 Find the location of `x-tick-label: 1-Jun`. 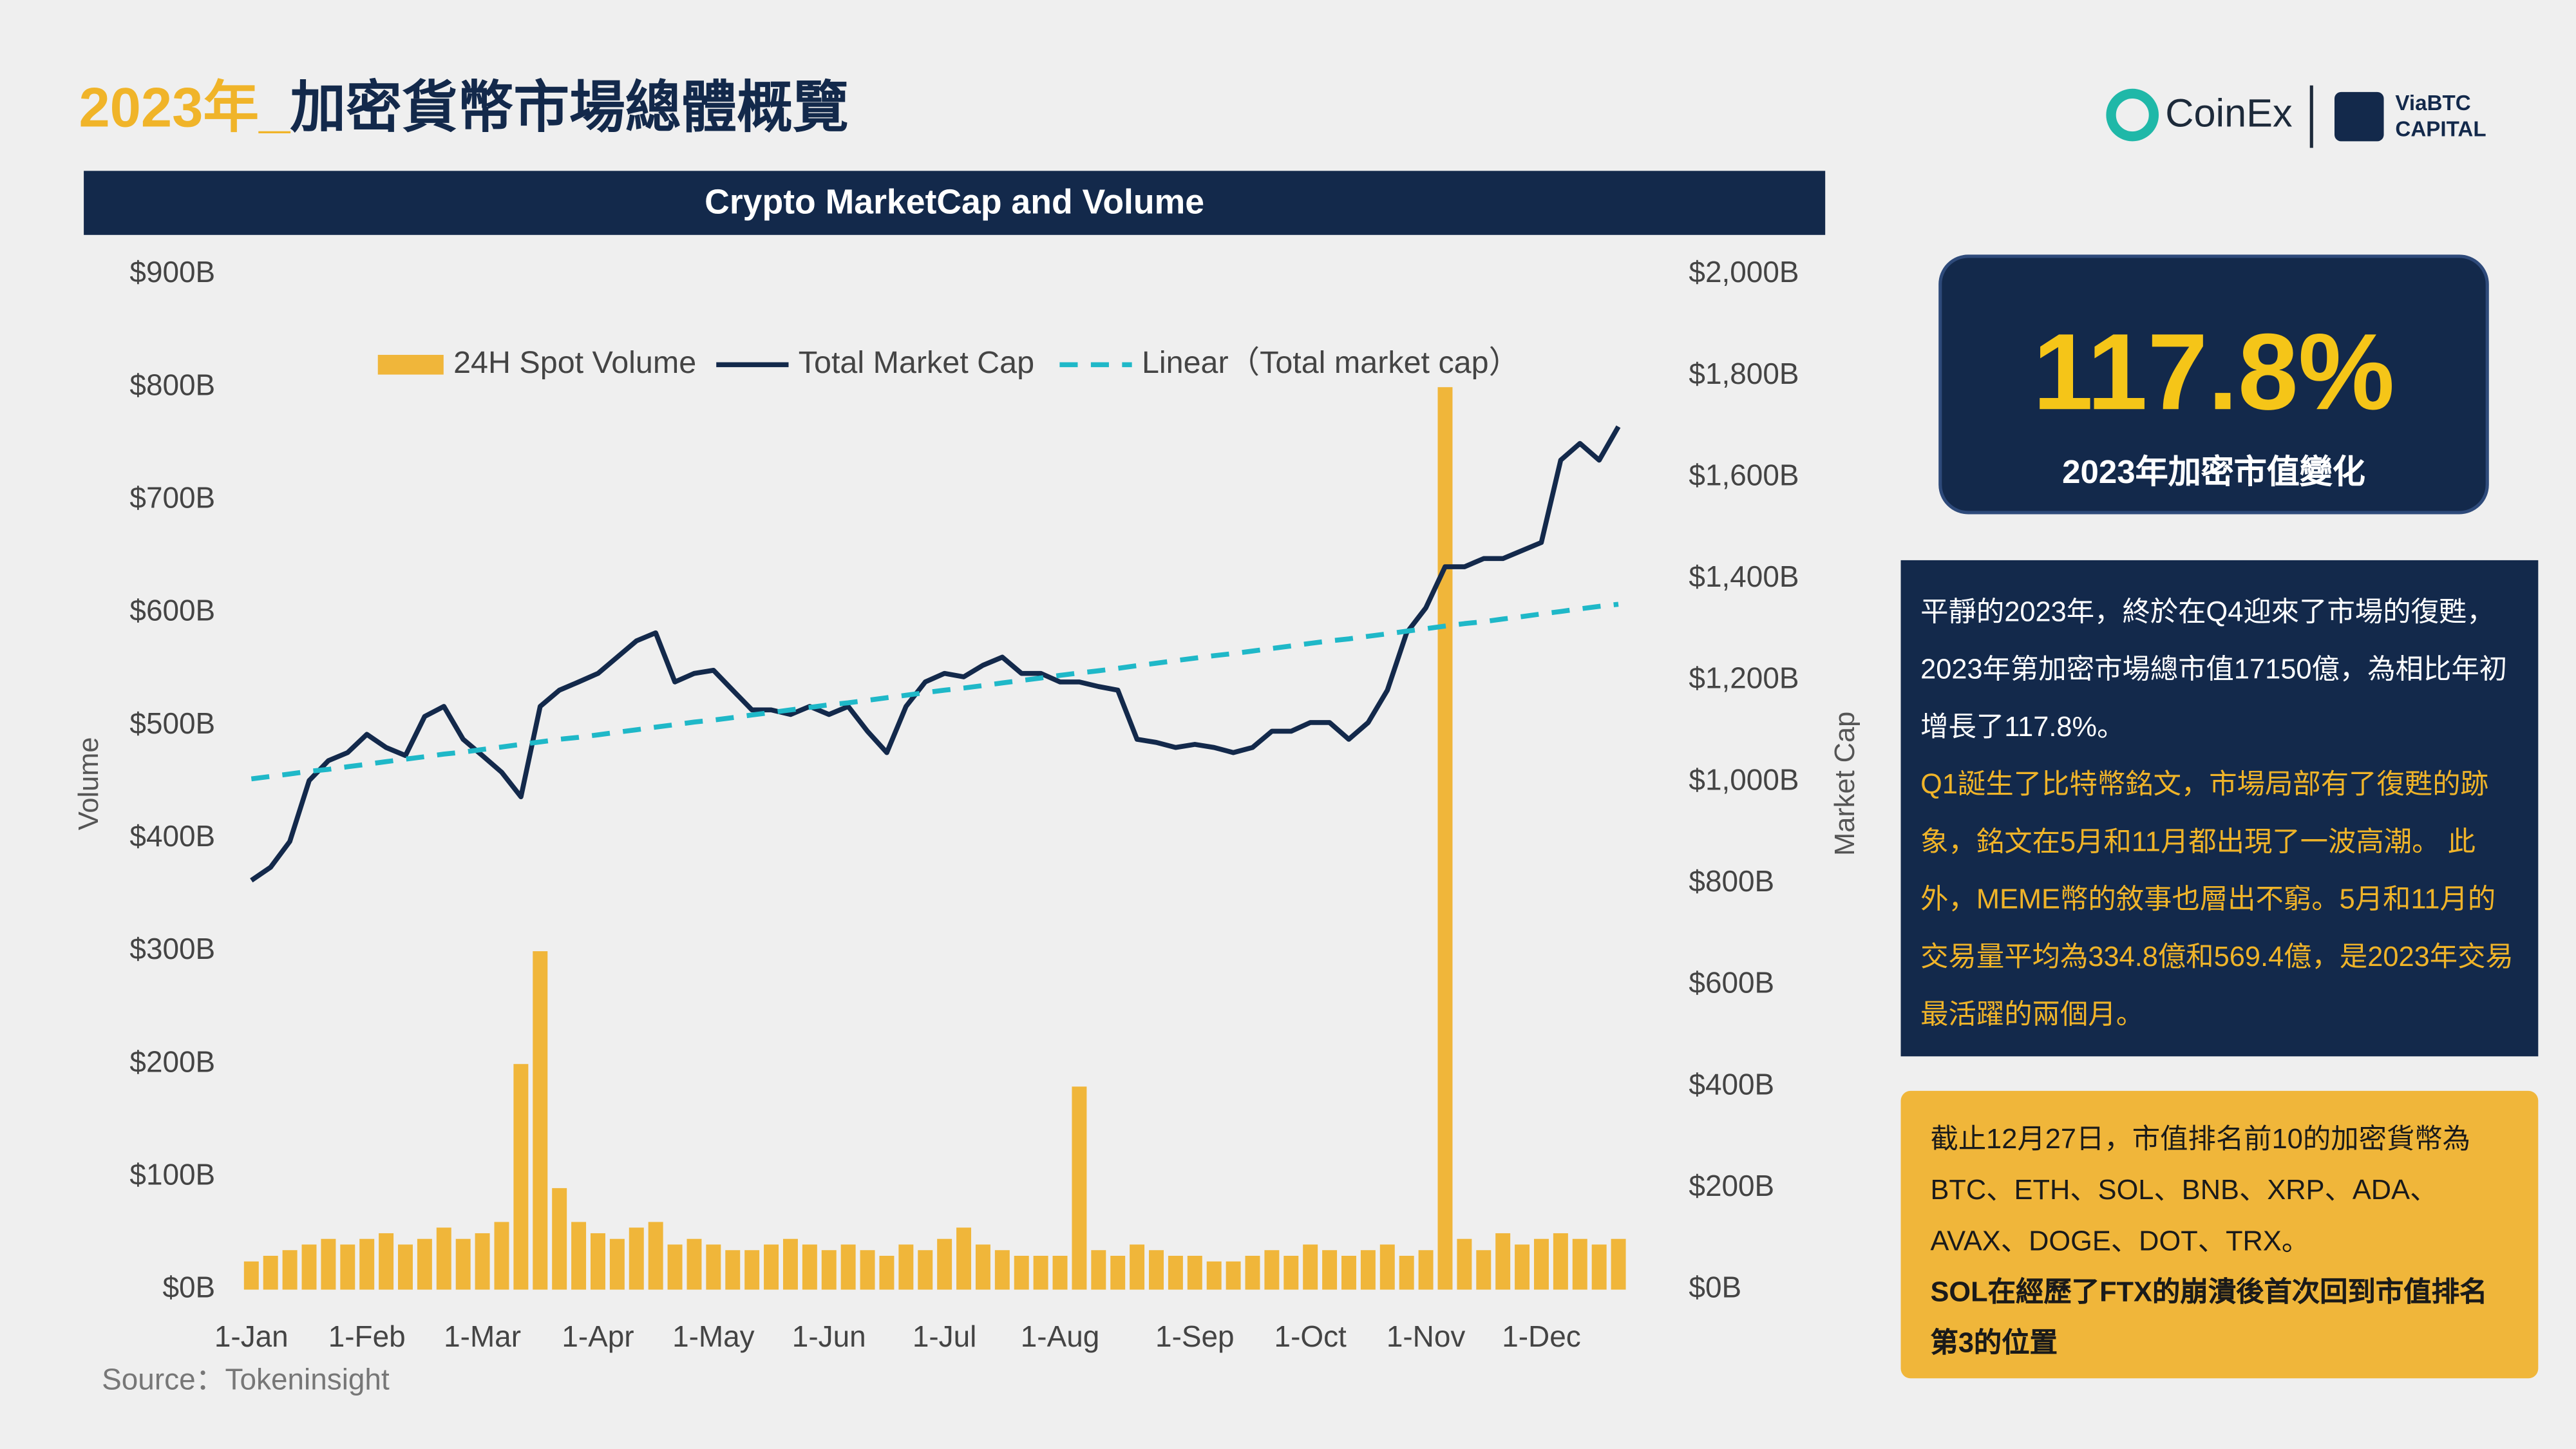

x-tick-label: 1-Jun is located at coordinates (829, 1337).